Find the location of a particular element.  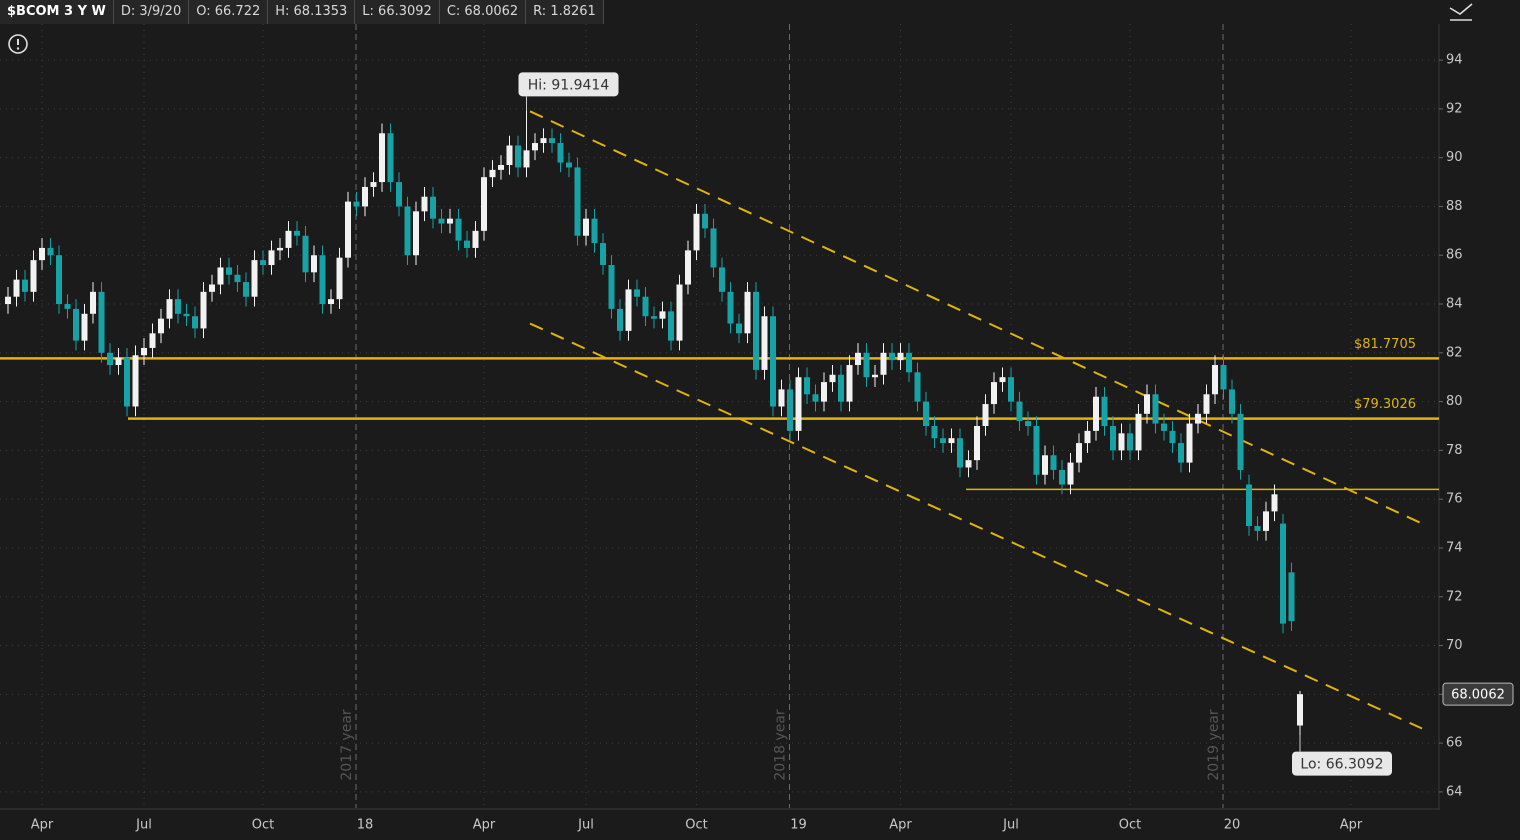

y-tick-label: 70 is located at coordinates (1454, 645).